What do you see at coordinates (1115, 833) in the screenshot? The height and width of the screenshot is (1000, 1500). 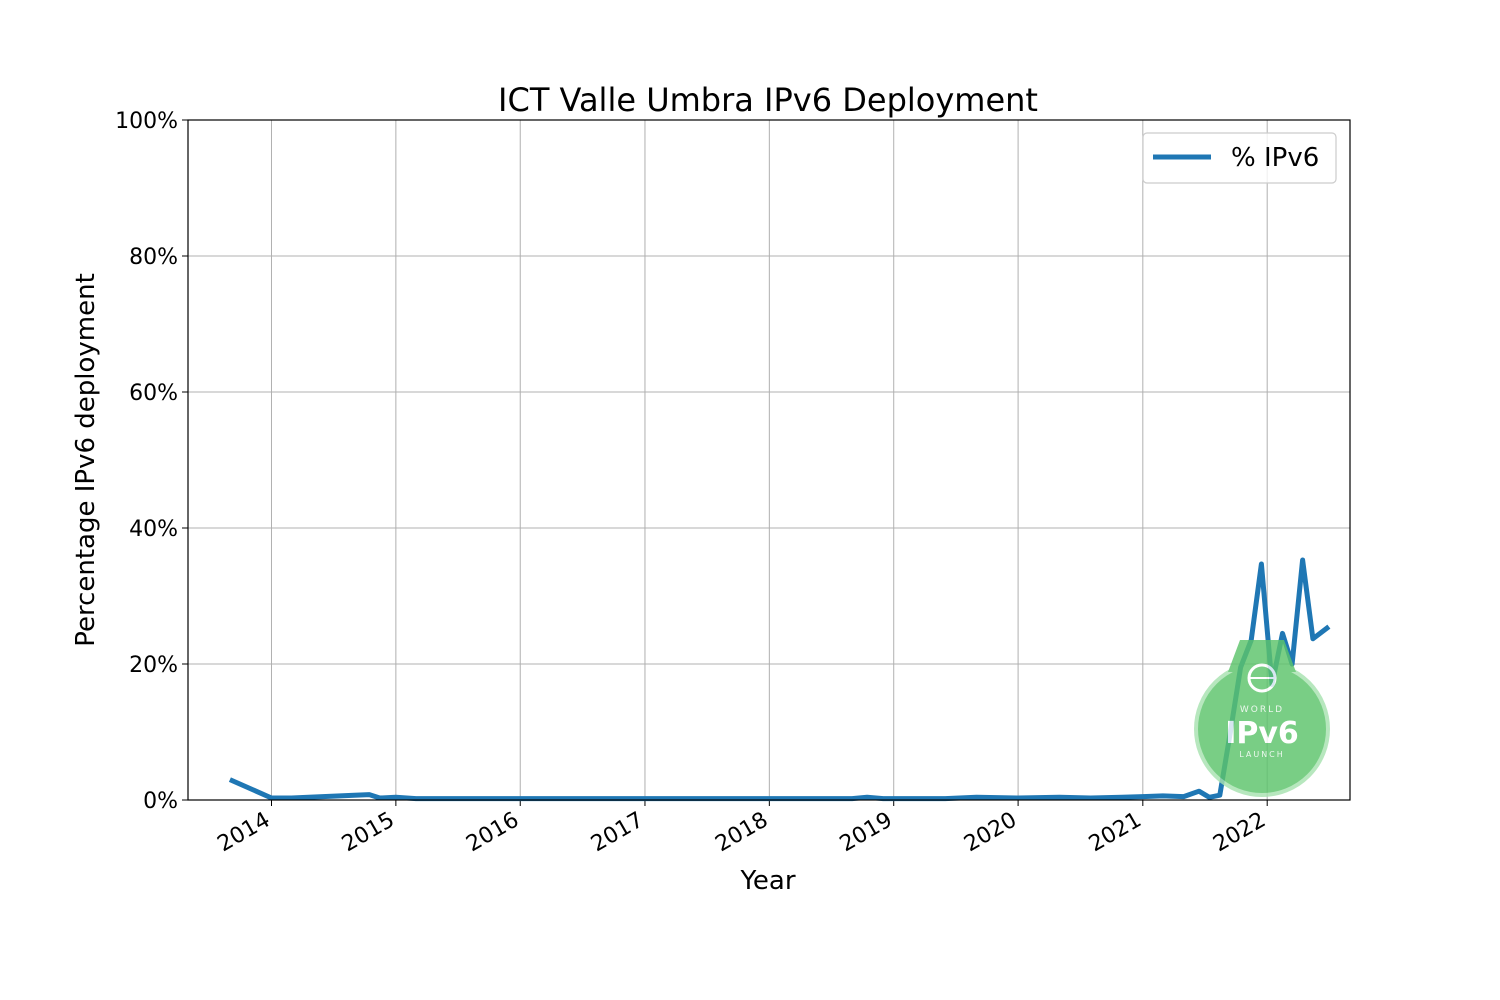 I see `x-tick-label: 2021` at bounding box center [1115, 833].